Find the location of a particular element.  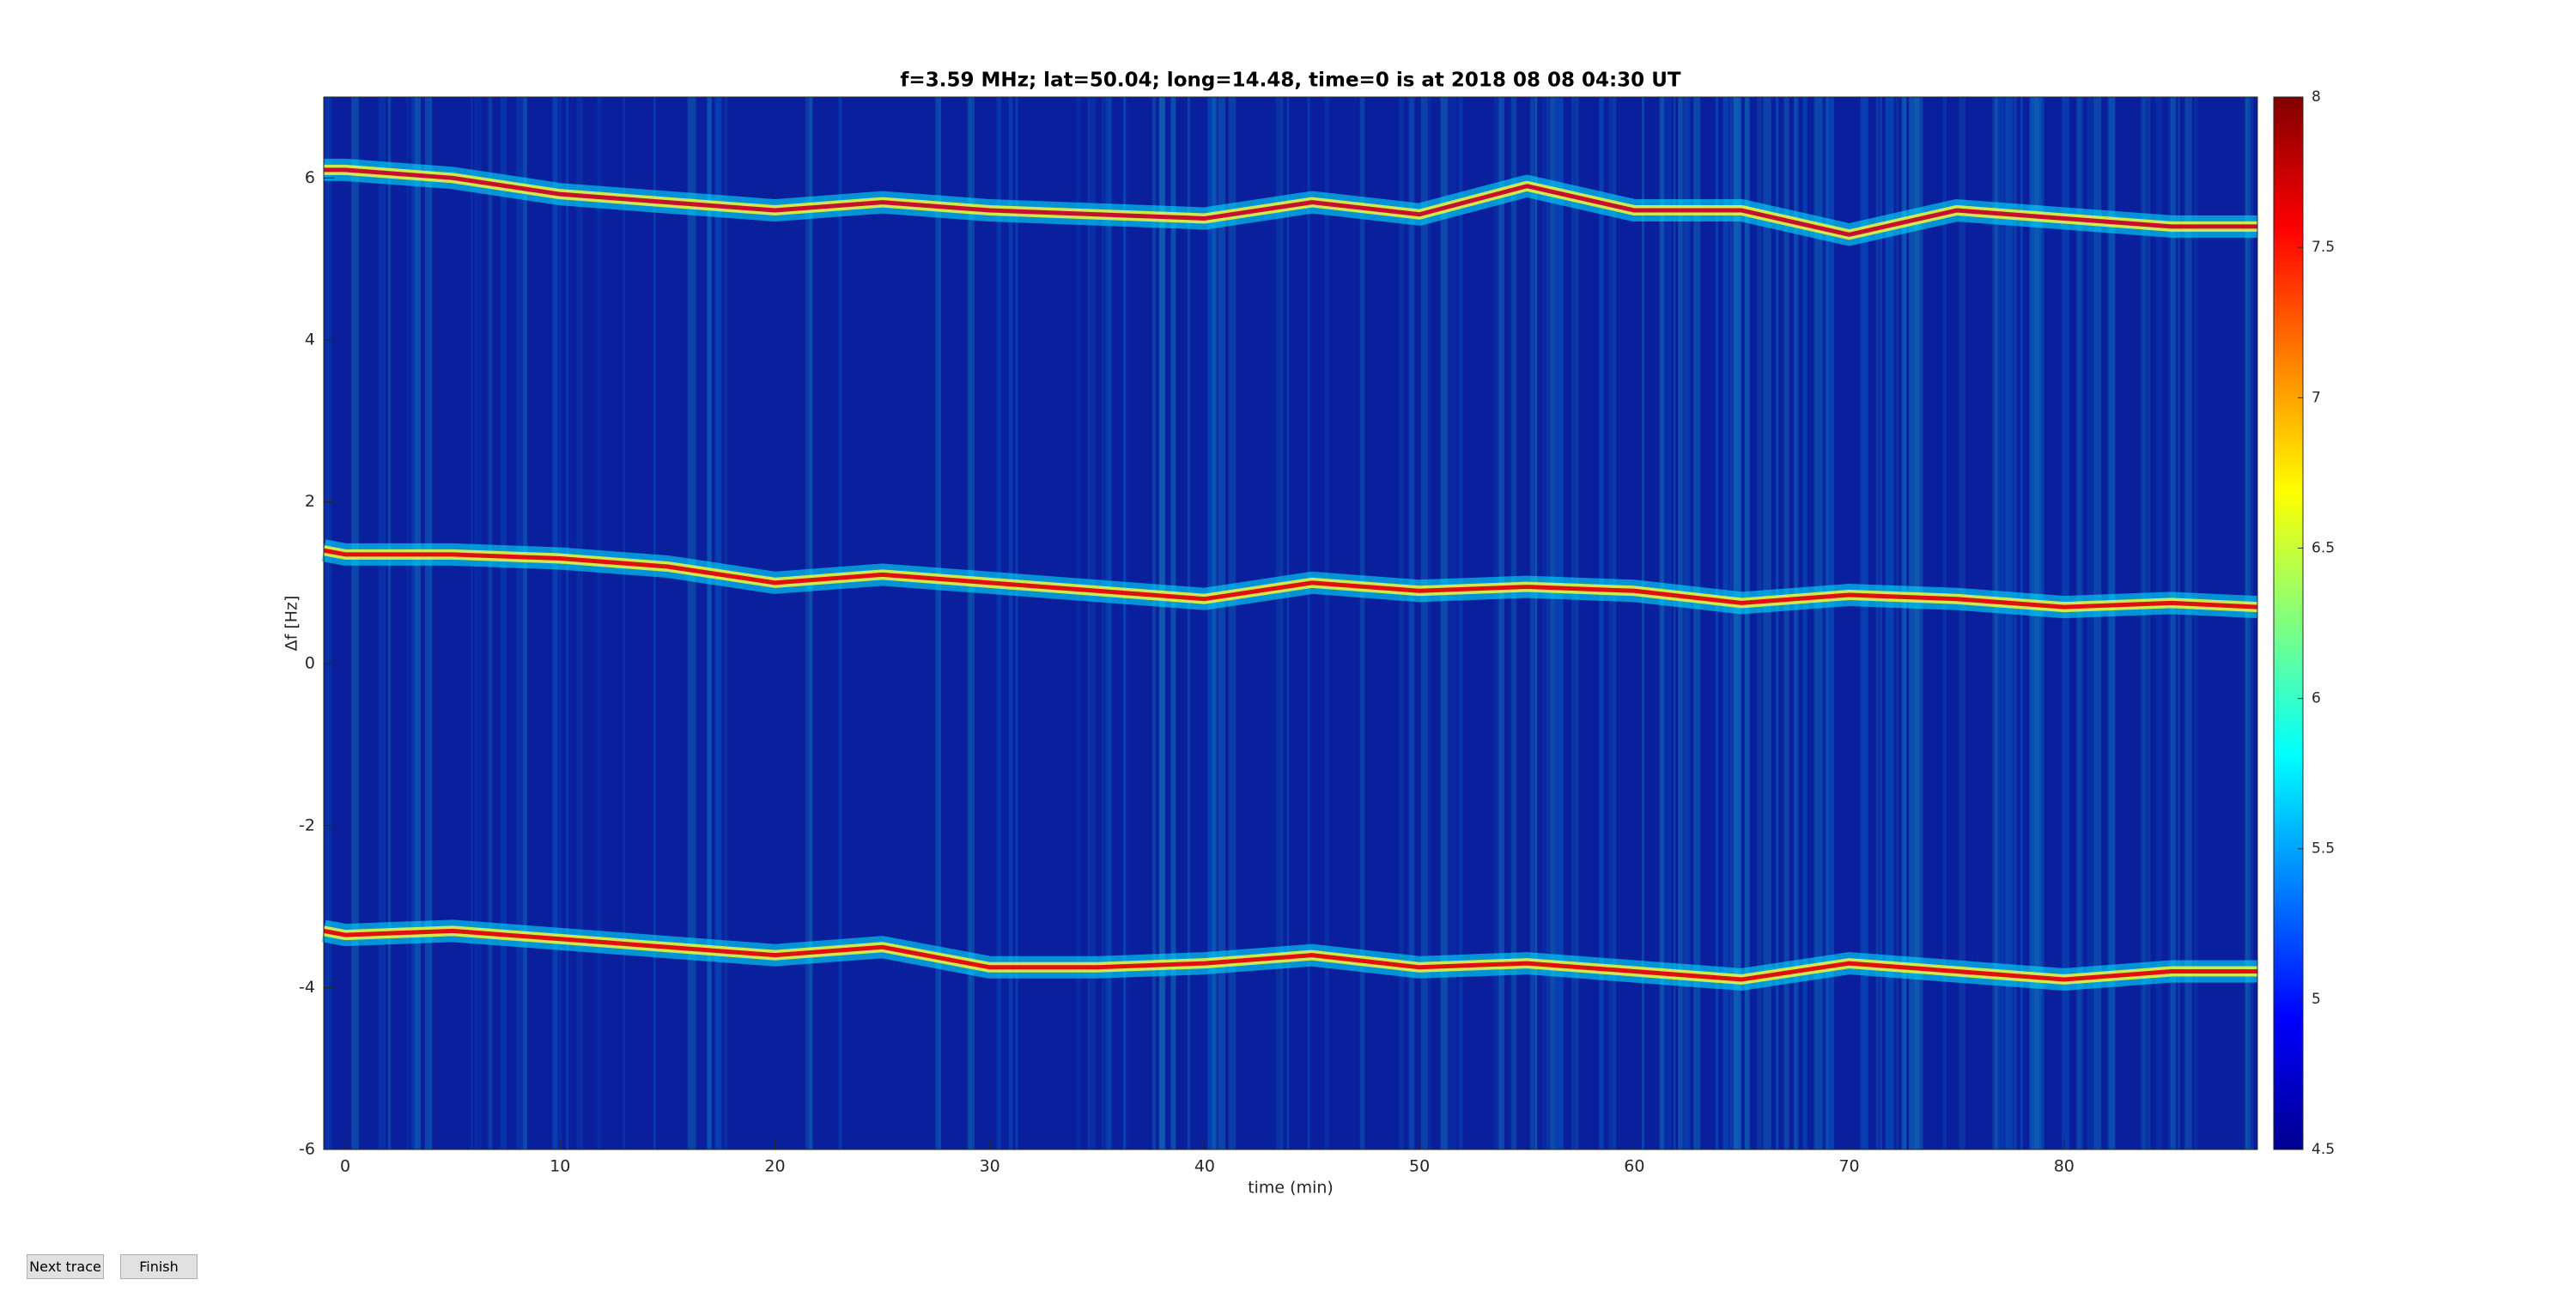

button: Next trace is located at coordinates (66, 1266).